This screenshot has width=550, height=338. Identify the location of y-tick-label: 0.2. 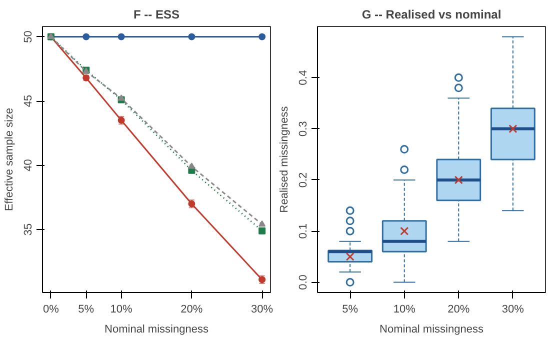
(304, 180).